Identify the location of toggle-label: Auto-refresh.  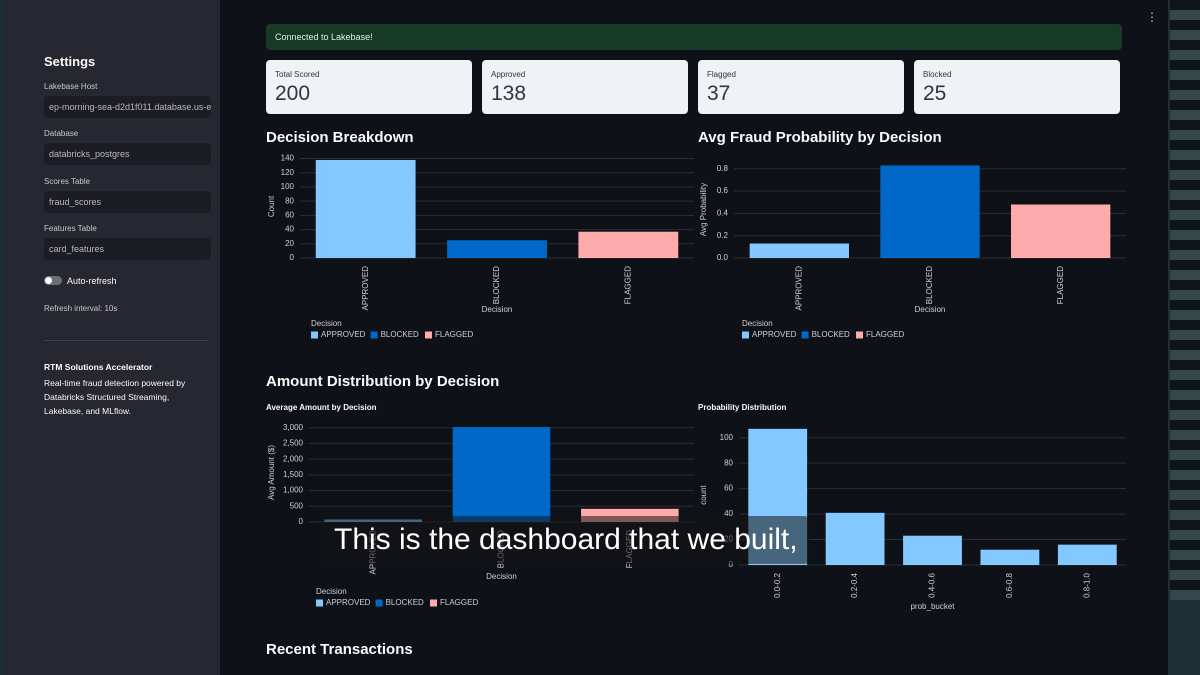
(92, 281).